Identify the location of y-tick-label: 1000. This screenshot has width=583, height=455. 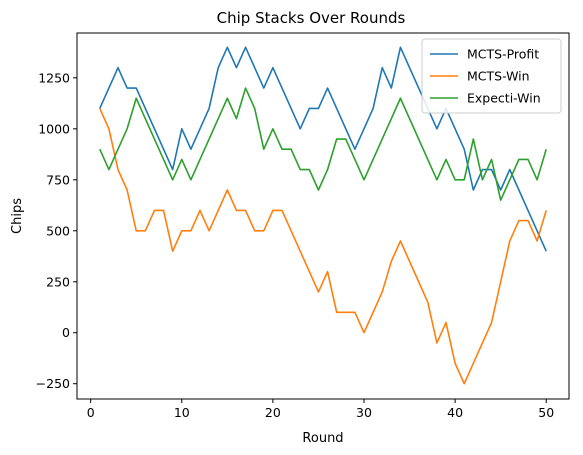
(54, 128).